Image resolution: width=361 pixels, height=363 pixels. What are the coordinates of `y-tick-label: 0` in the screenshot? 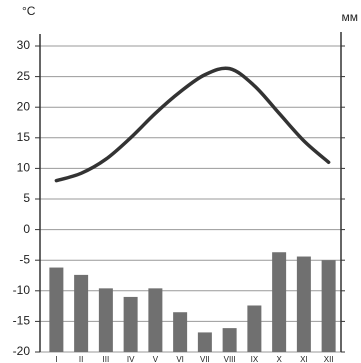 It's located at (26, 229).